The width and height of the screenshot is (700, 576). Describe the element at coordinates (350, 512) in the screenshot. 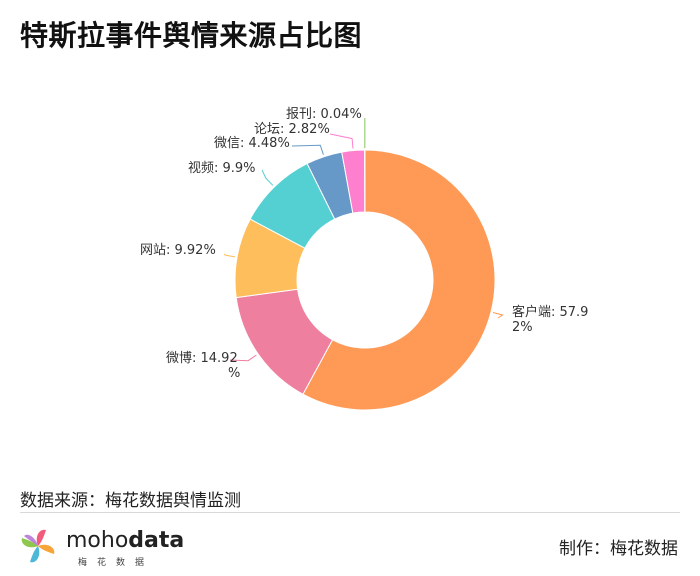

I see `divider` at that location.